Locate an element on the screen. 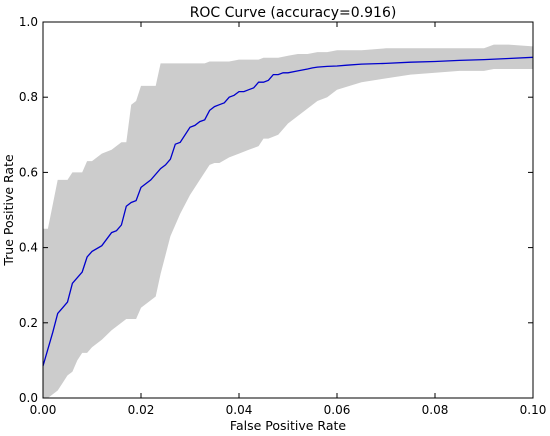 The height and width of the screenshot is (436, 550). y-tick-label: 0.6 is located at coordinates (28, 172).